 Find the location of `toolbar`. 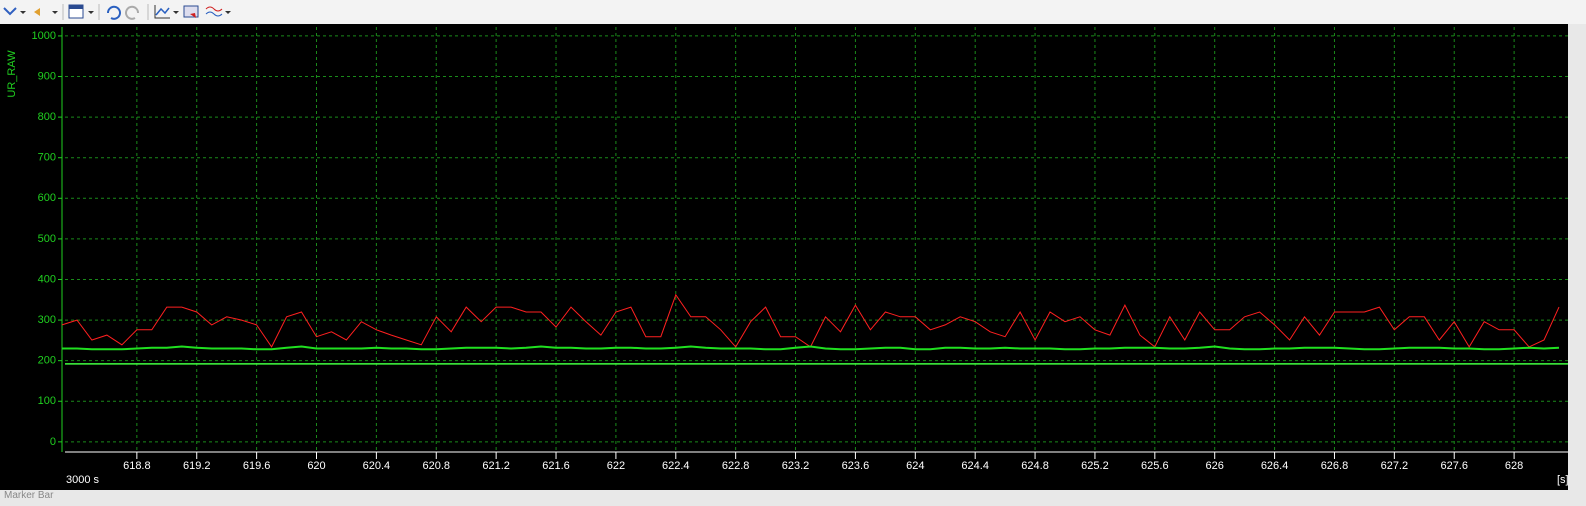

toolbar is located at coordinates (793, 12).